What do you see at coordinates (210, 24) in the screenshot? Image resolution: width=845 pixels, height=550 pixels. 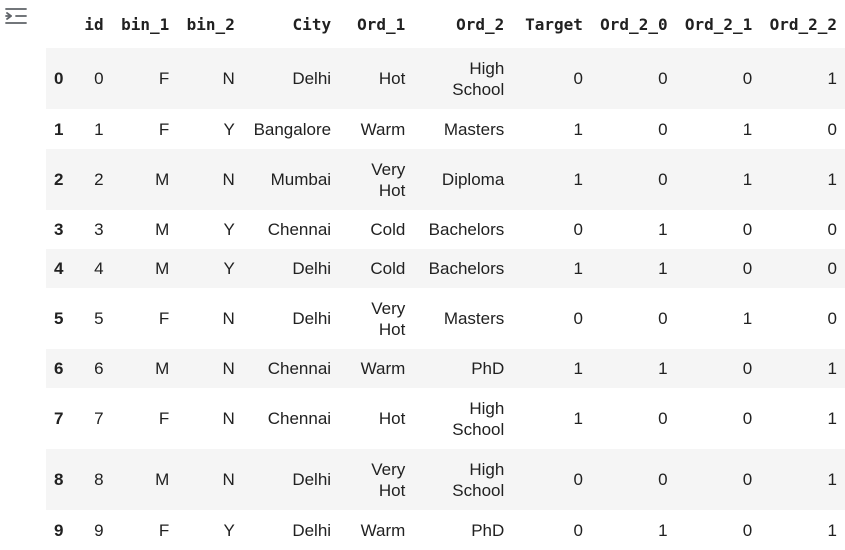 I see `column-header-bin-2: bin_2` at bounding box center [210, 24].